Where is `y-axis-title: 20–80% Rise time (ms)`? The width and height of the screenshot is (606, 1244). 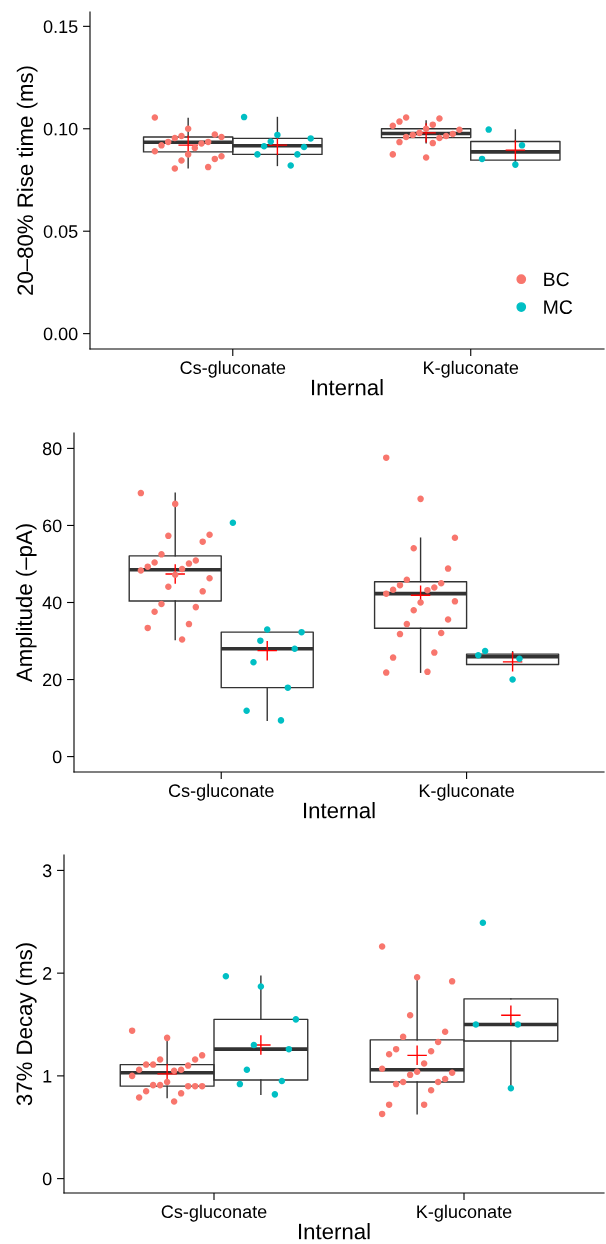 y-axis-title: 20–80% Rise time (ms) is located at coordinates (27, 180).